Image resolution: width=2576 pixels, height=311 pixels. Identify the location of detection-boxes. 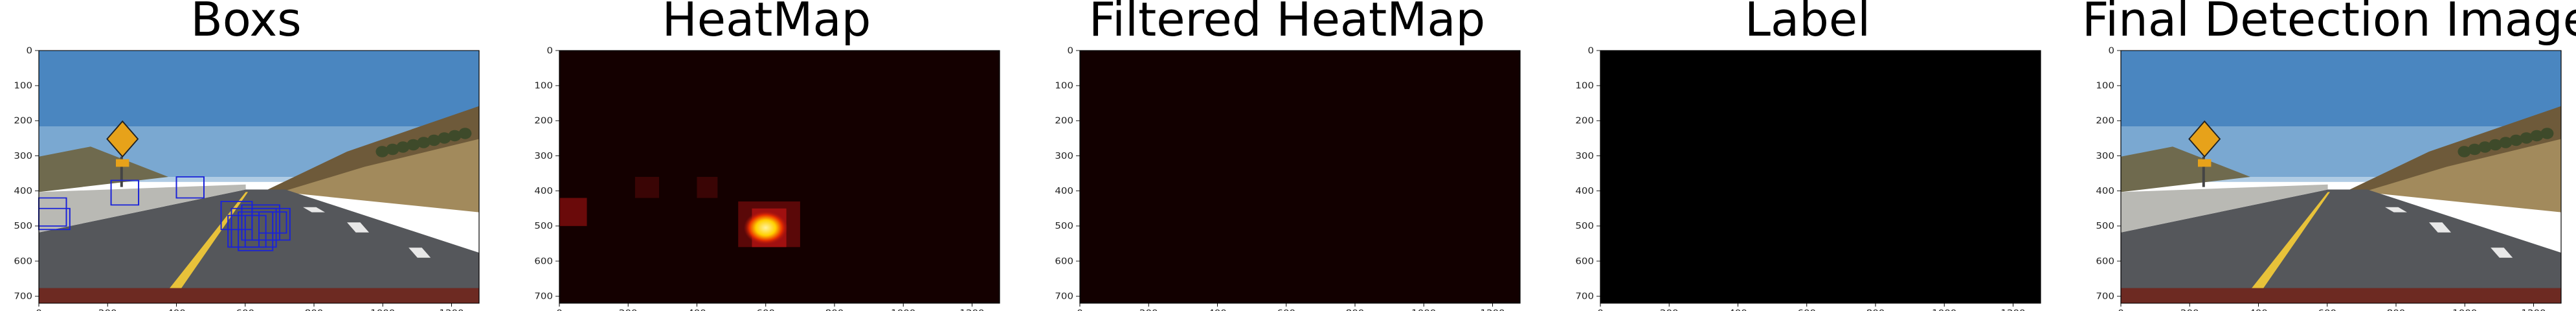
(164, 213).